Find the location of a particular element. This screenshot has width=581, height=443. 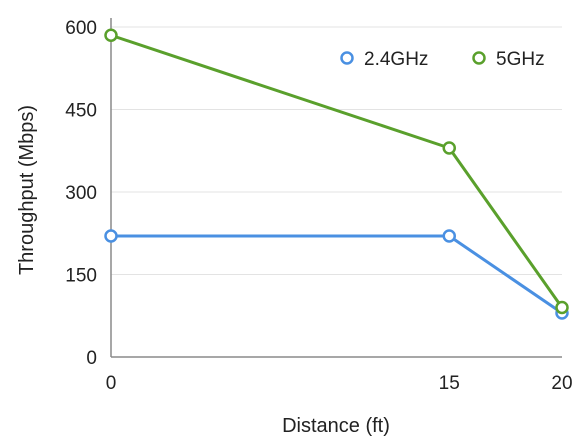

y-tick-label: 150 is located at coordinates (81, 276).